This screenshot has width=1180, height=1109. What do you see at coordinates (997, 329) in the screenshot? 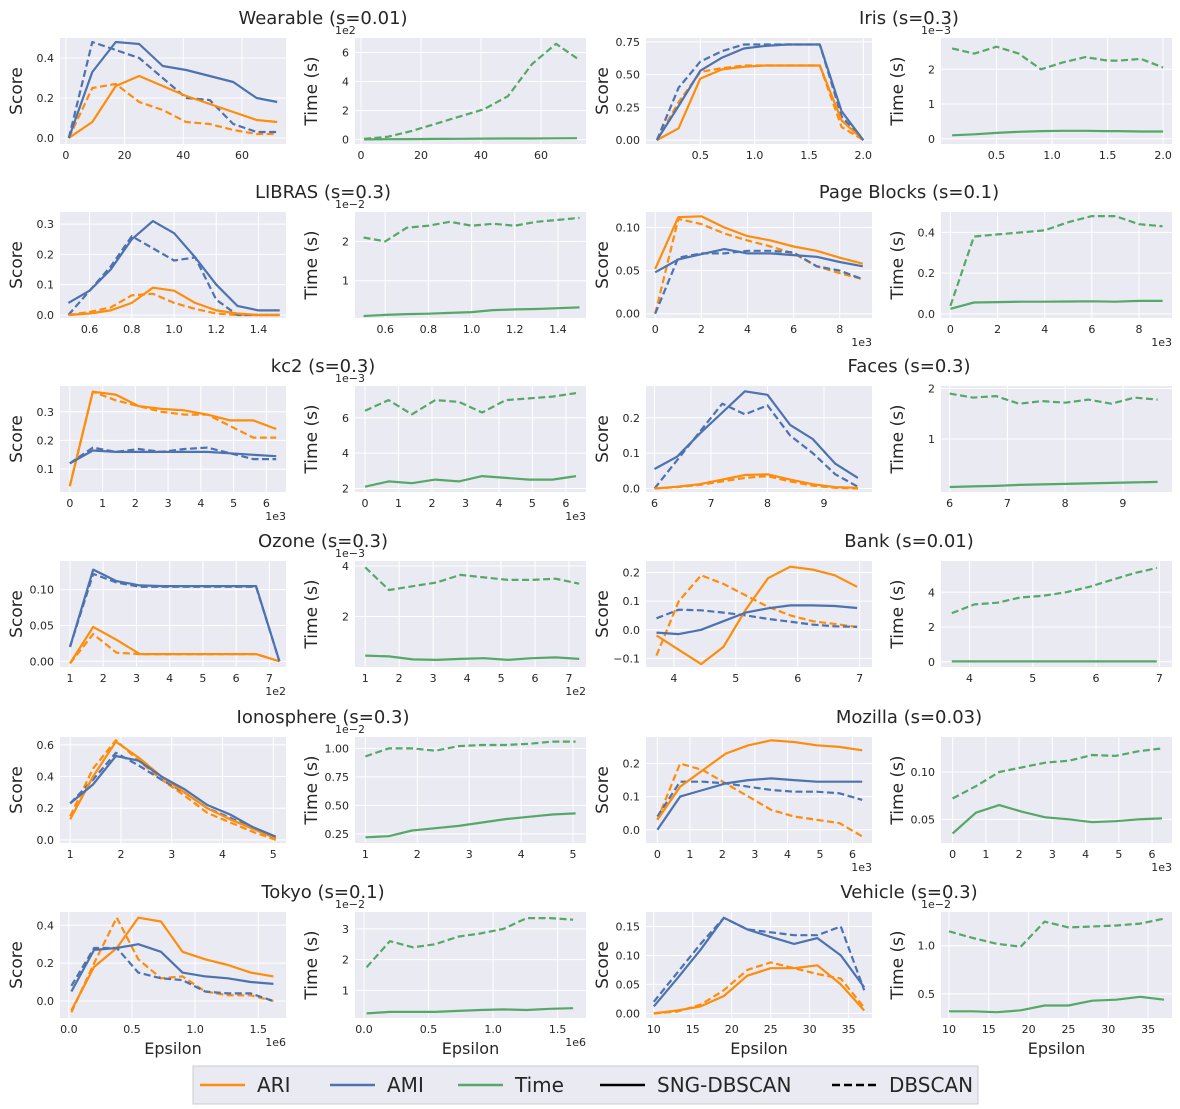
I see `x-tick-label: 2` at bounding box center [997, 329].